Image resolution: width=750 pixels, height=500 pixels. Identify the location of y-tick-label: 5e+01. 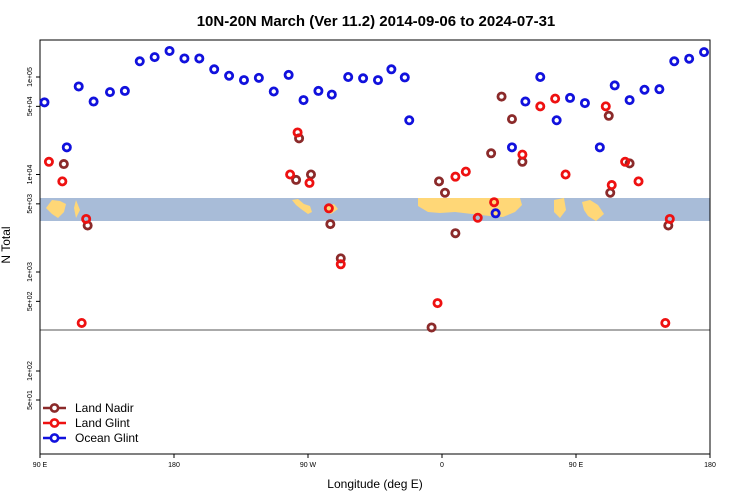
(30, 400).